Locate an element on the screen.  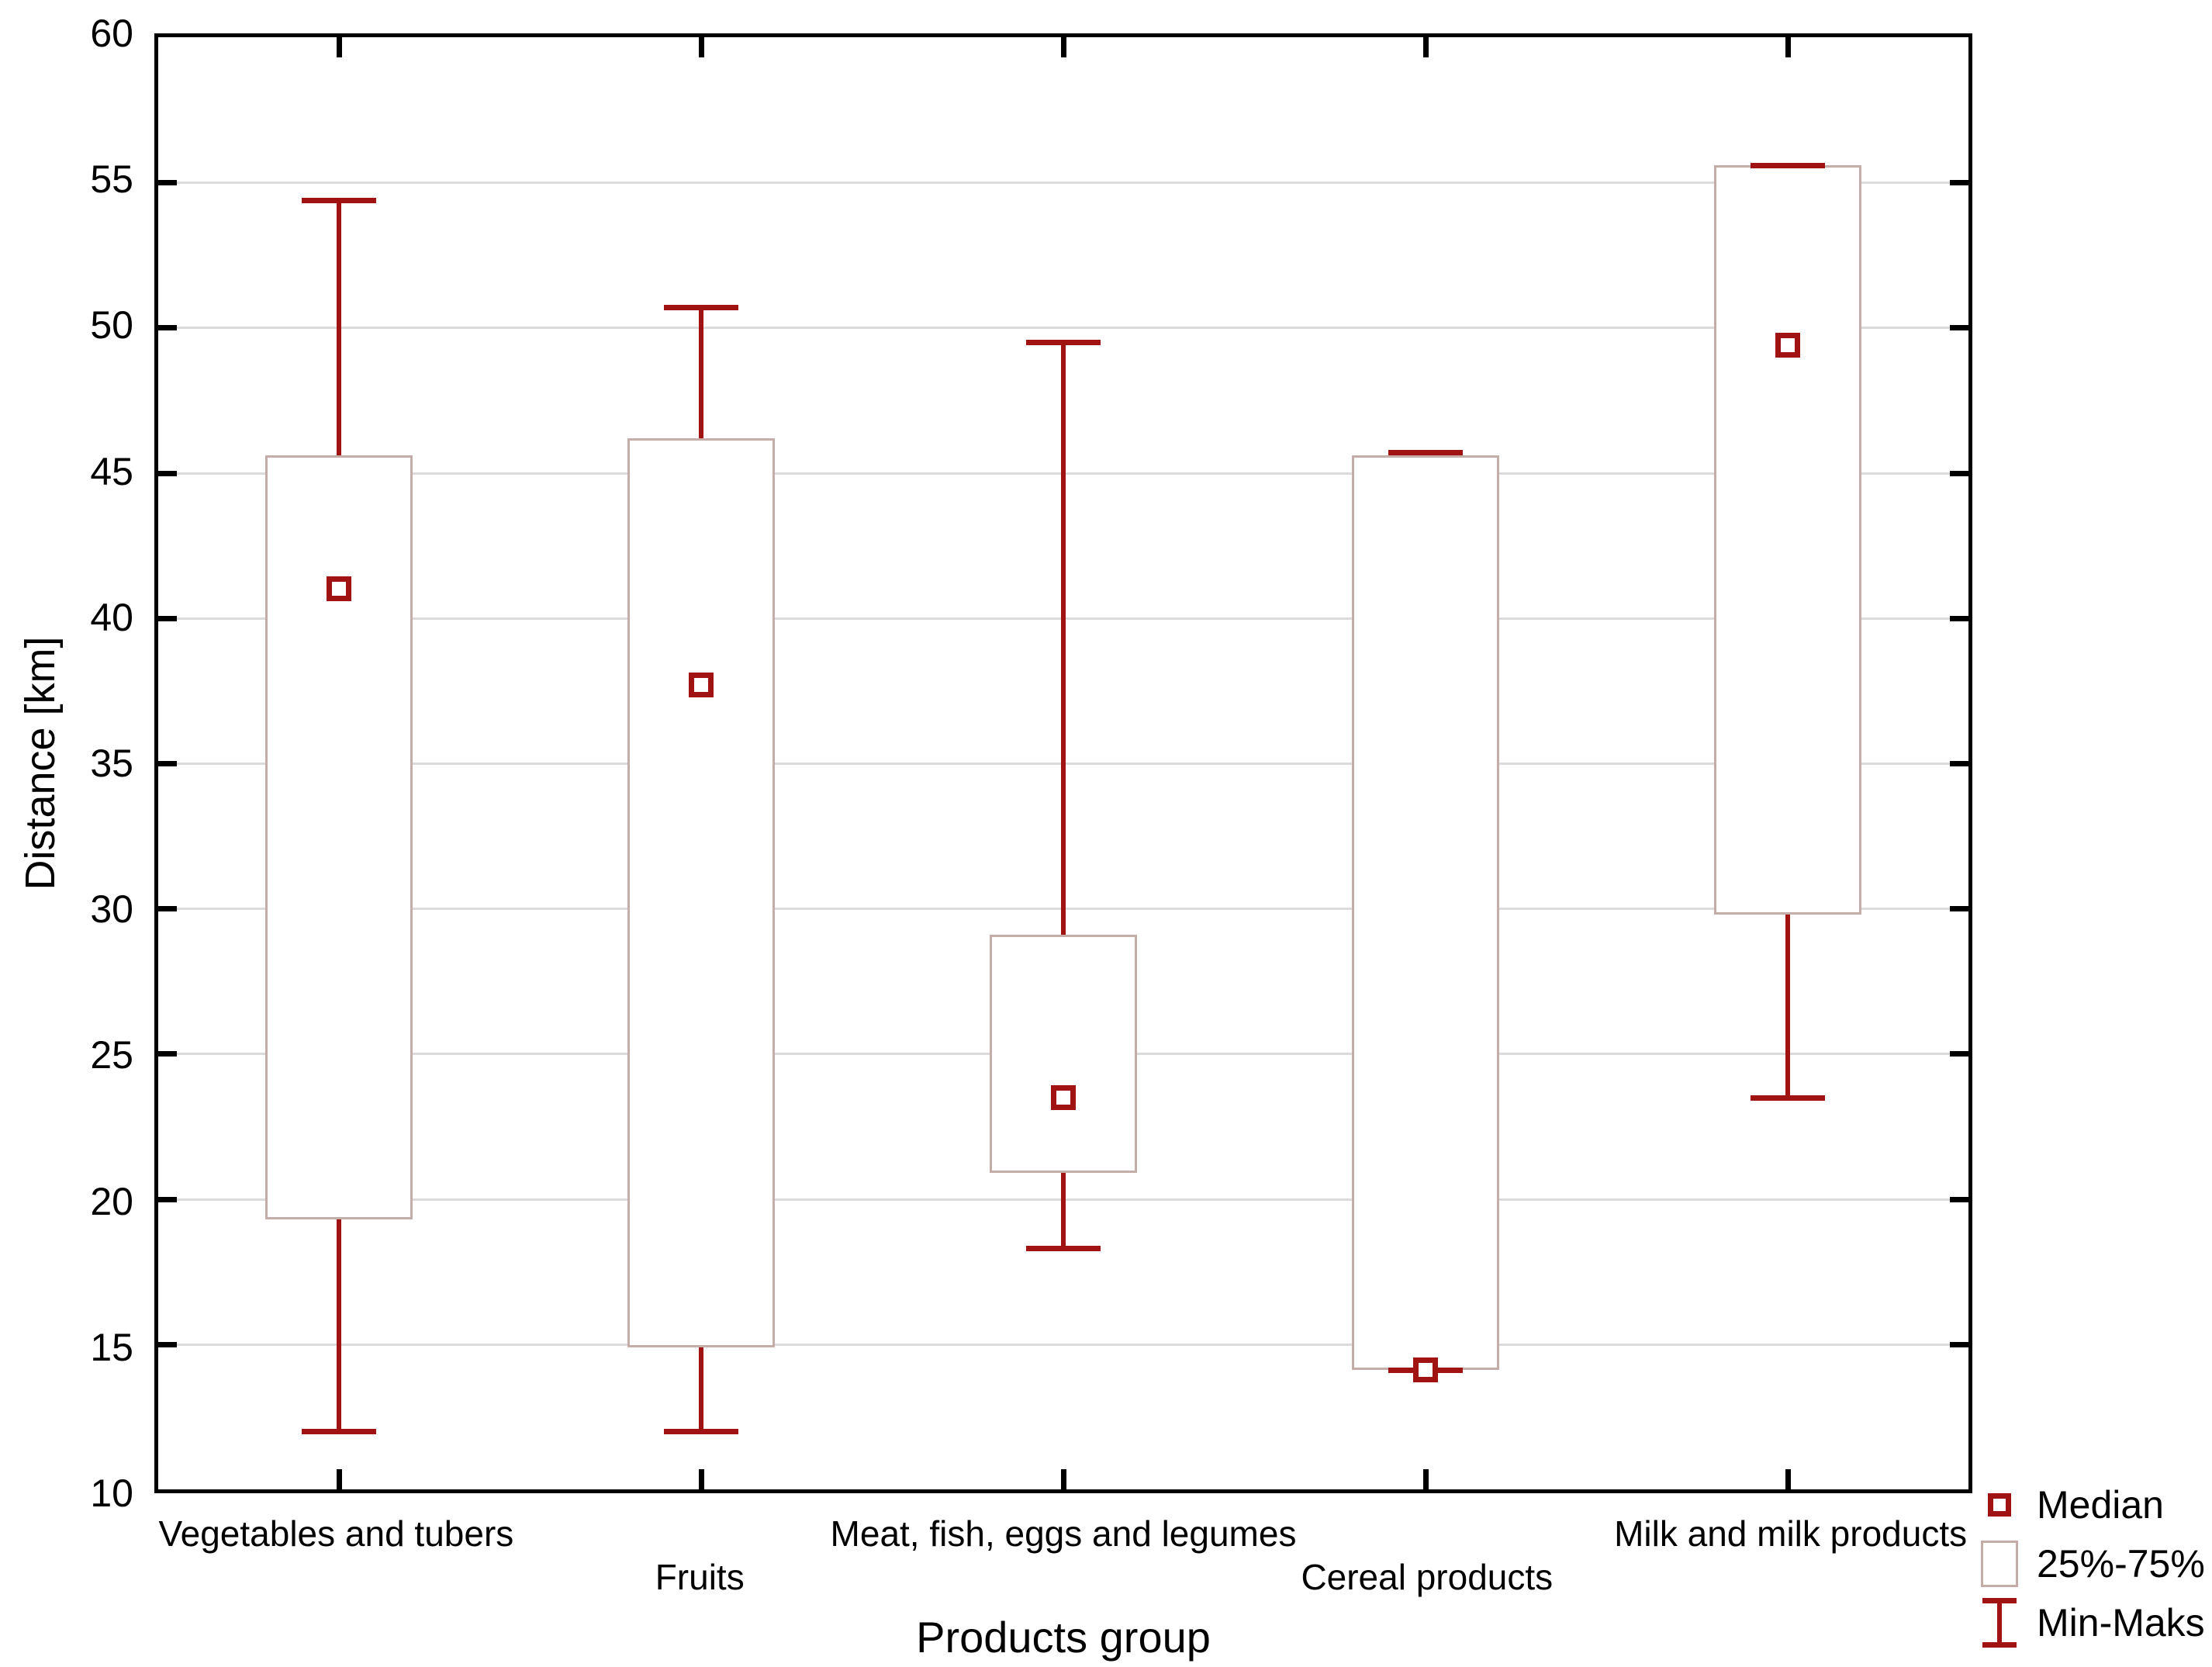
category-label-4: Milk and milk products is located at coordinates (1791, 1533).